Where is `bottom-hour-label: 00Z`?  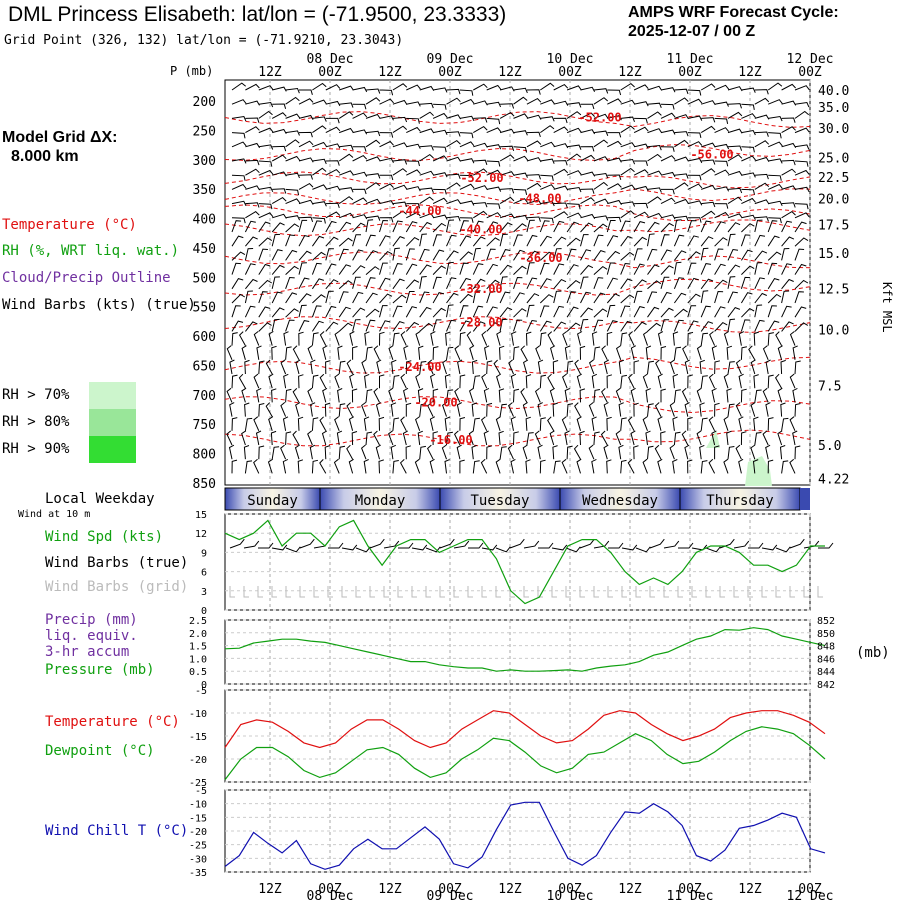 bottom-hour-label: 00Z is located at coordinates (450, 889).